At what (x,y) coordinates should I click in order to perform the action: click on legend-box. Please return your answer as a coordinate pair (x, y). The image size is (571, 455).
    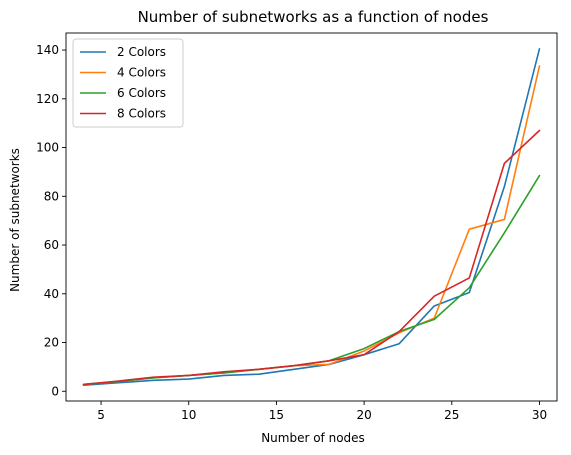
    Looking at the image, I should click on (128, 83).